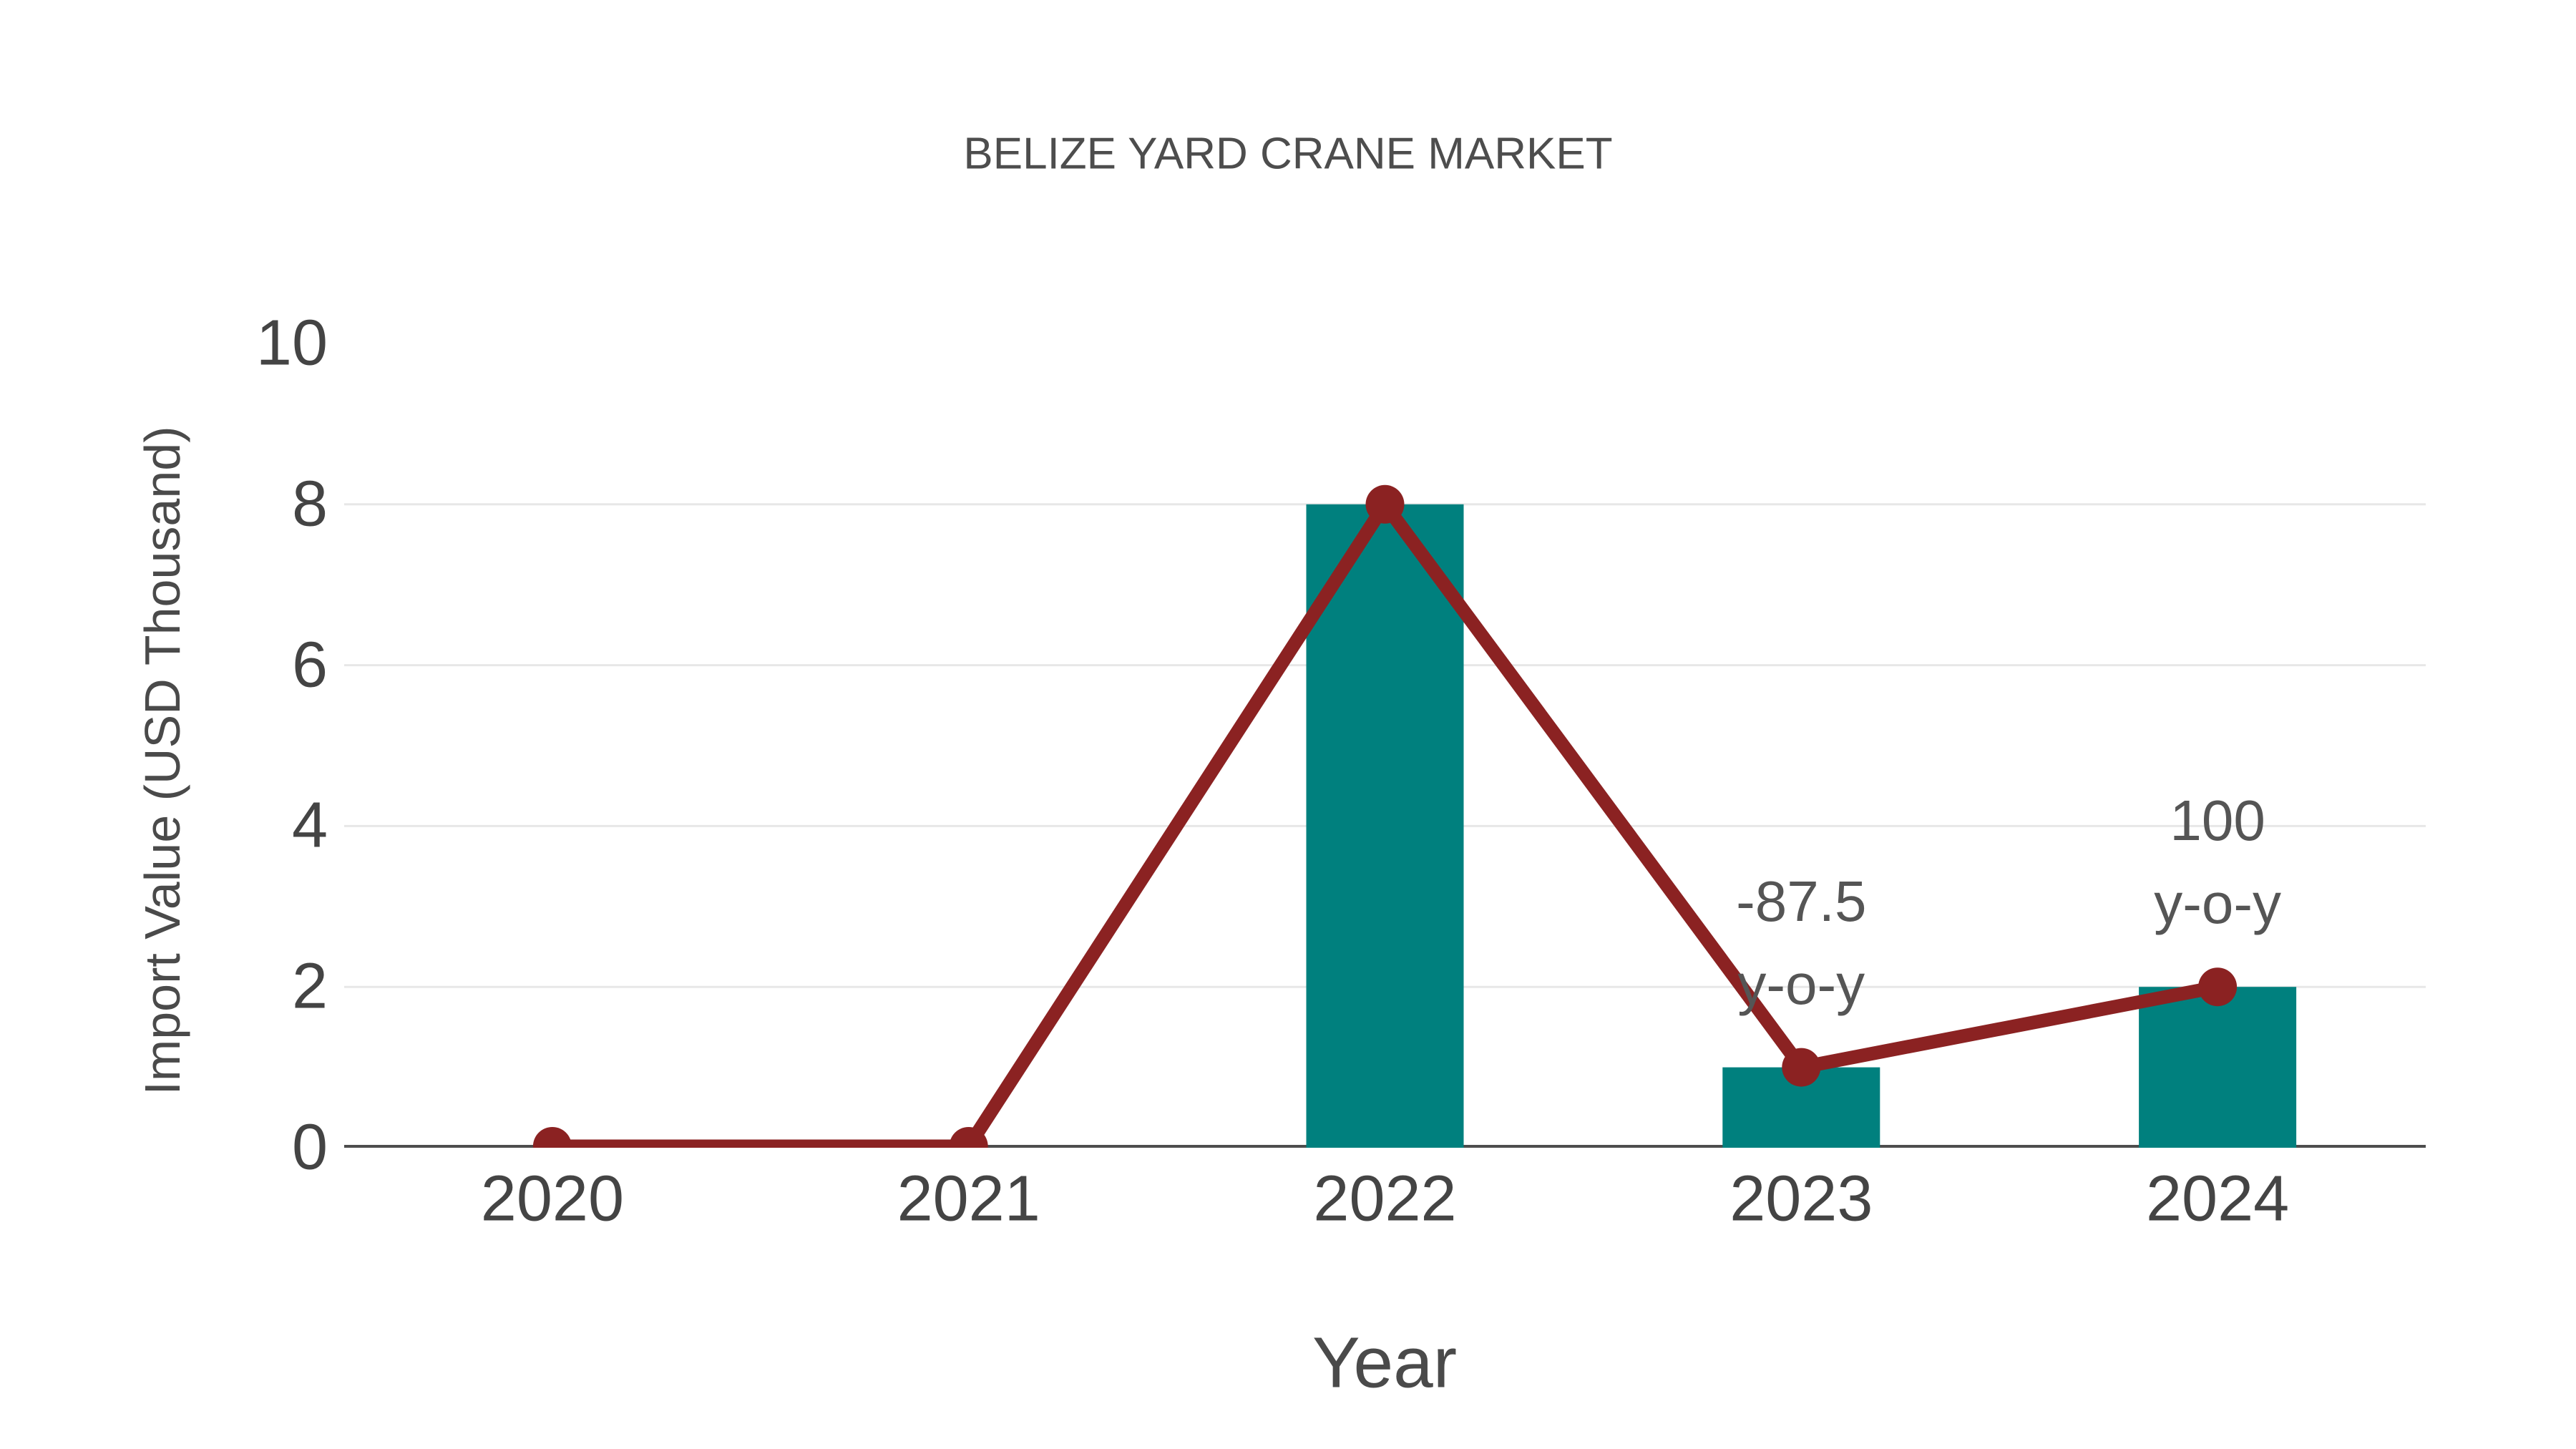  I want to click on chart-title: BELIZE YARD CRANE MARKET, so click(1288, 154).